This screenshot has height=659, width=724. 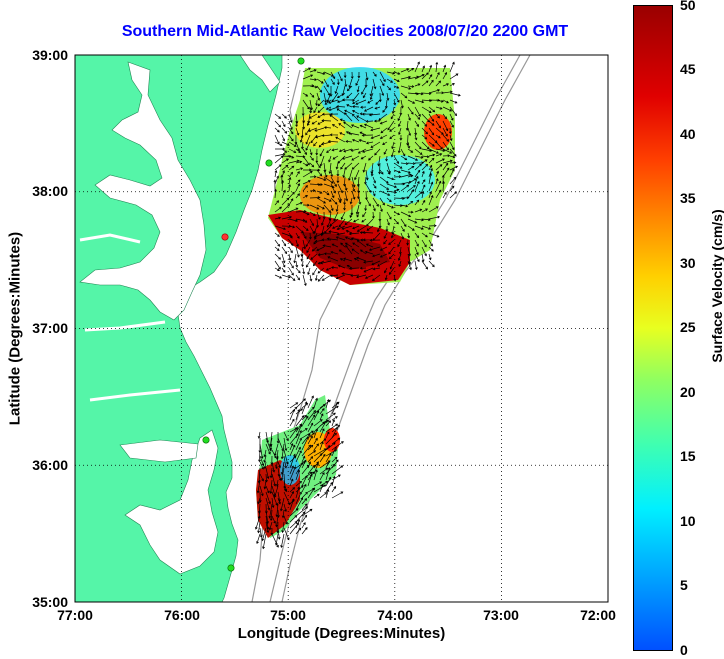 I want to click on north-hot-band-core, so click(x=345, y=251).